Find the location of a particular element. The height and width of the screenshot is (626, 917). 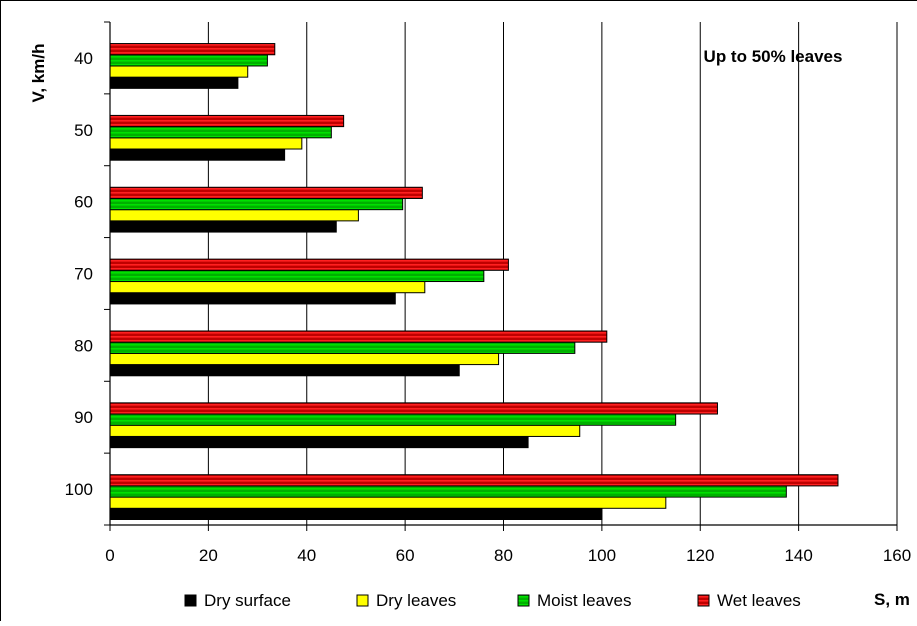

x-tick-label: 60 is located at coordinates (405, 555).